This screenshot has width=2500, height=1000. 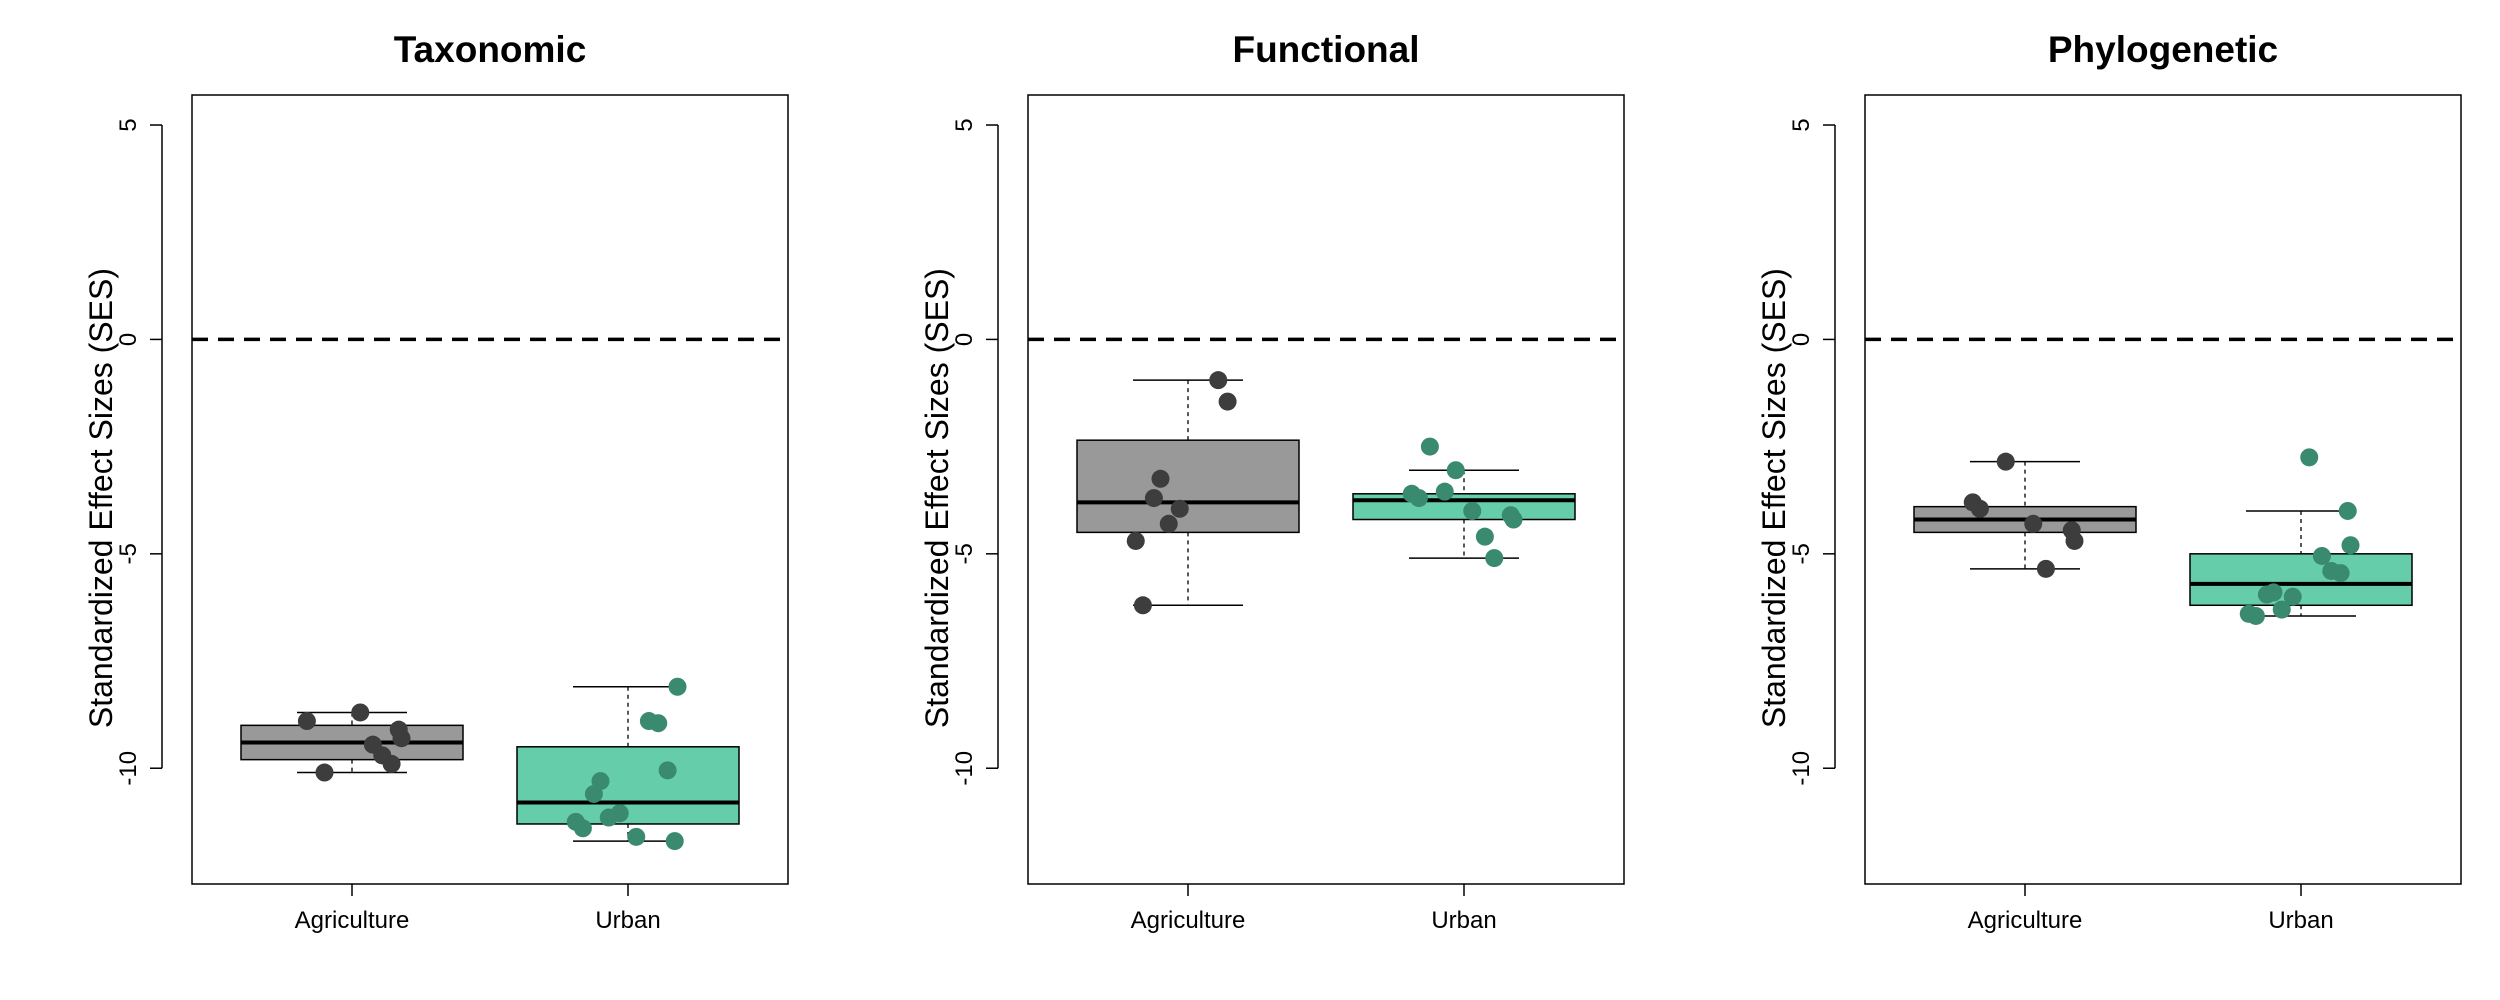 I want to click on panel-title: Functional, so click(x=1325, y=49).